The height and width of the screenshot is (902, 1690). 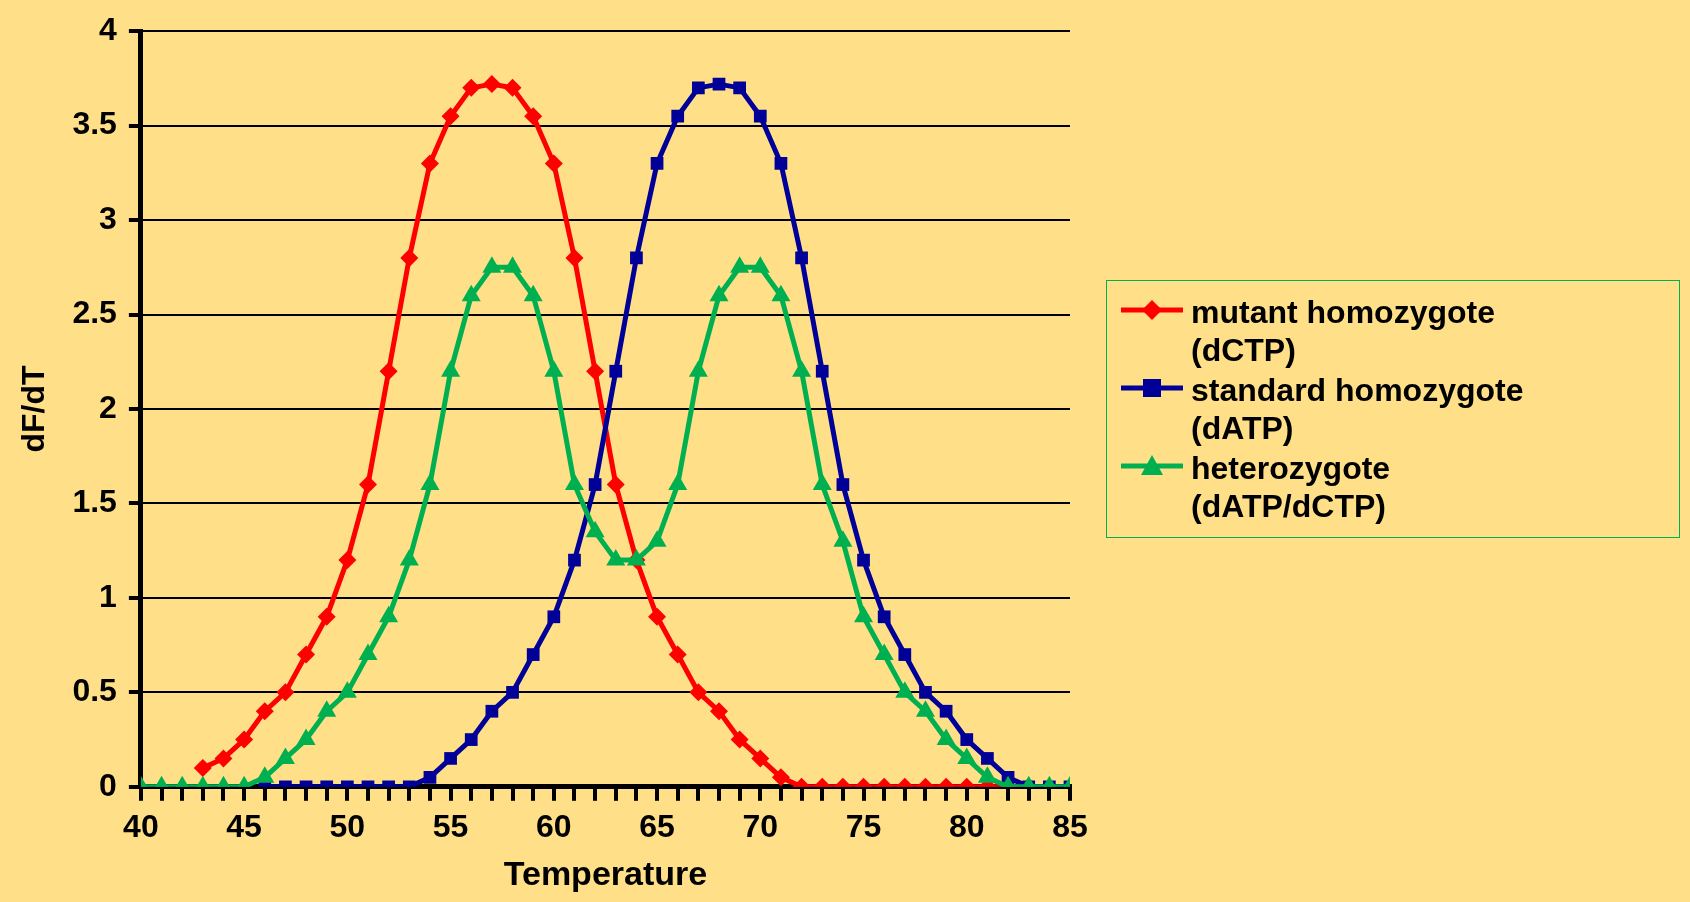 I want to click on y-tick-label: 0, so click(x=108, y=784).